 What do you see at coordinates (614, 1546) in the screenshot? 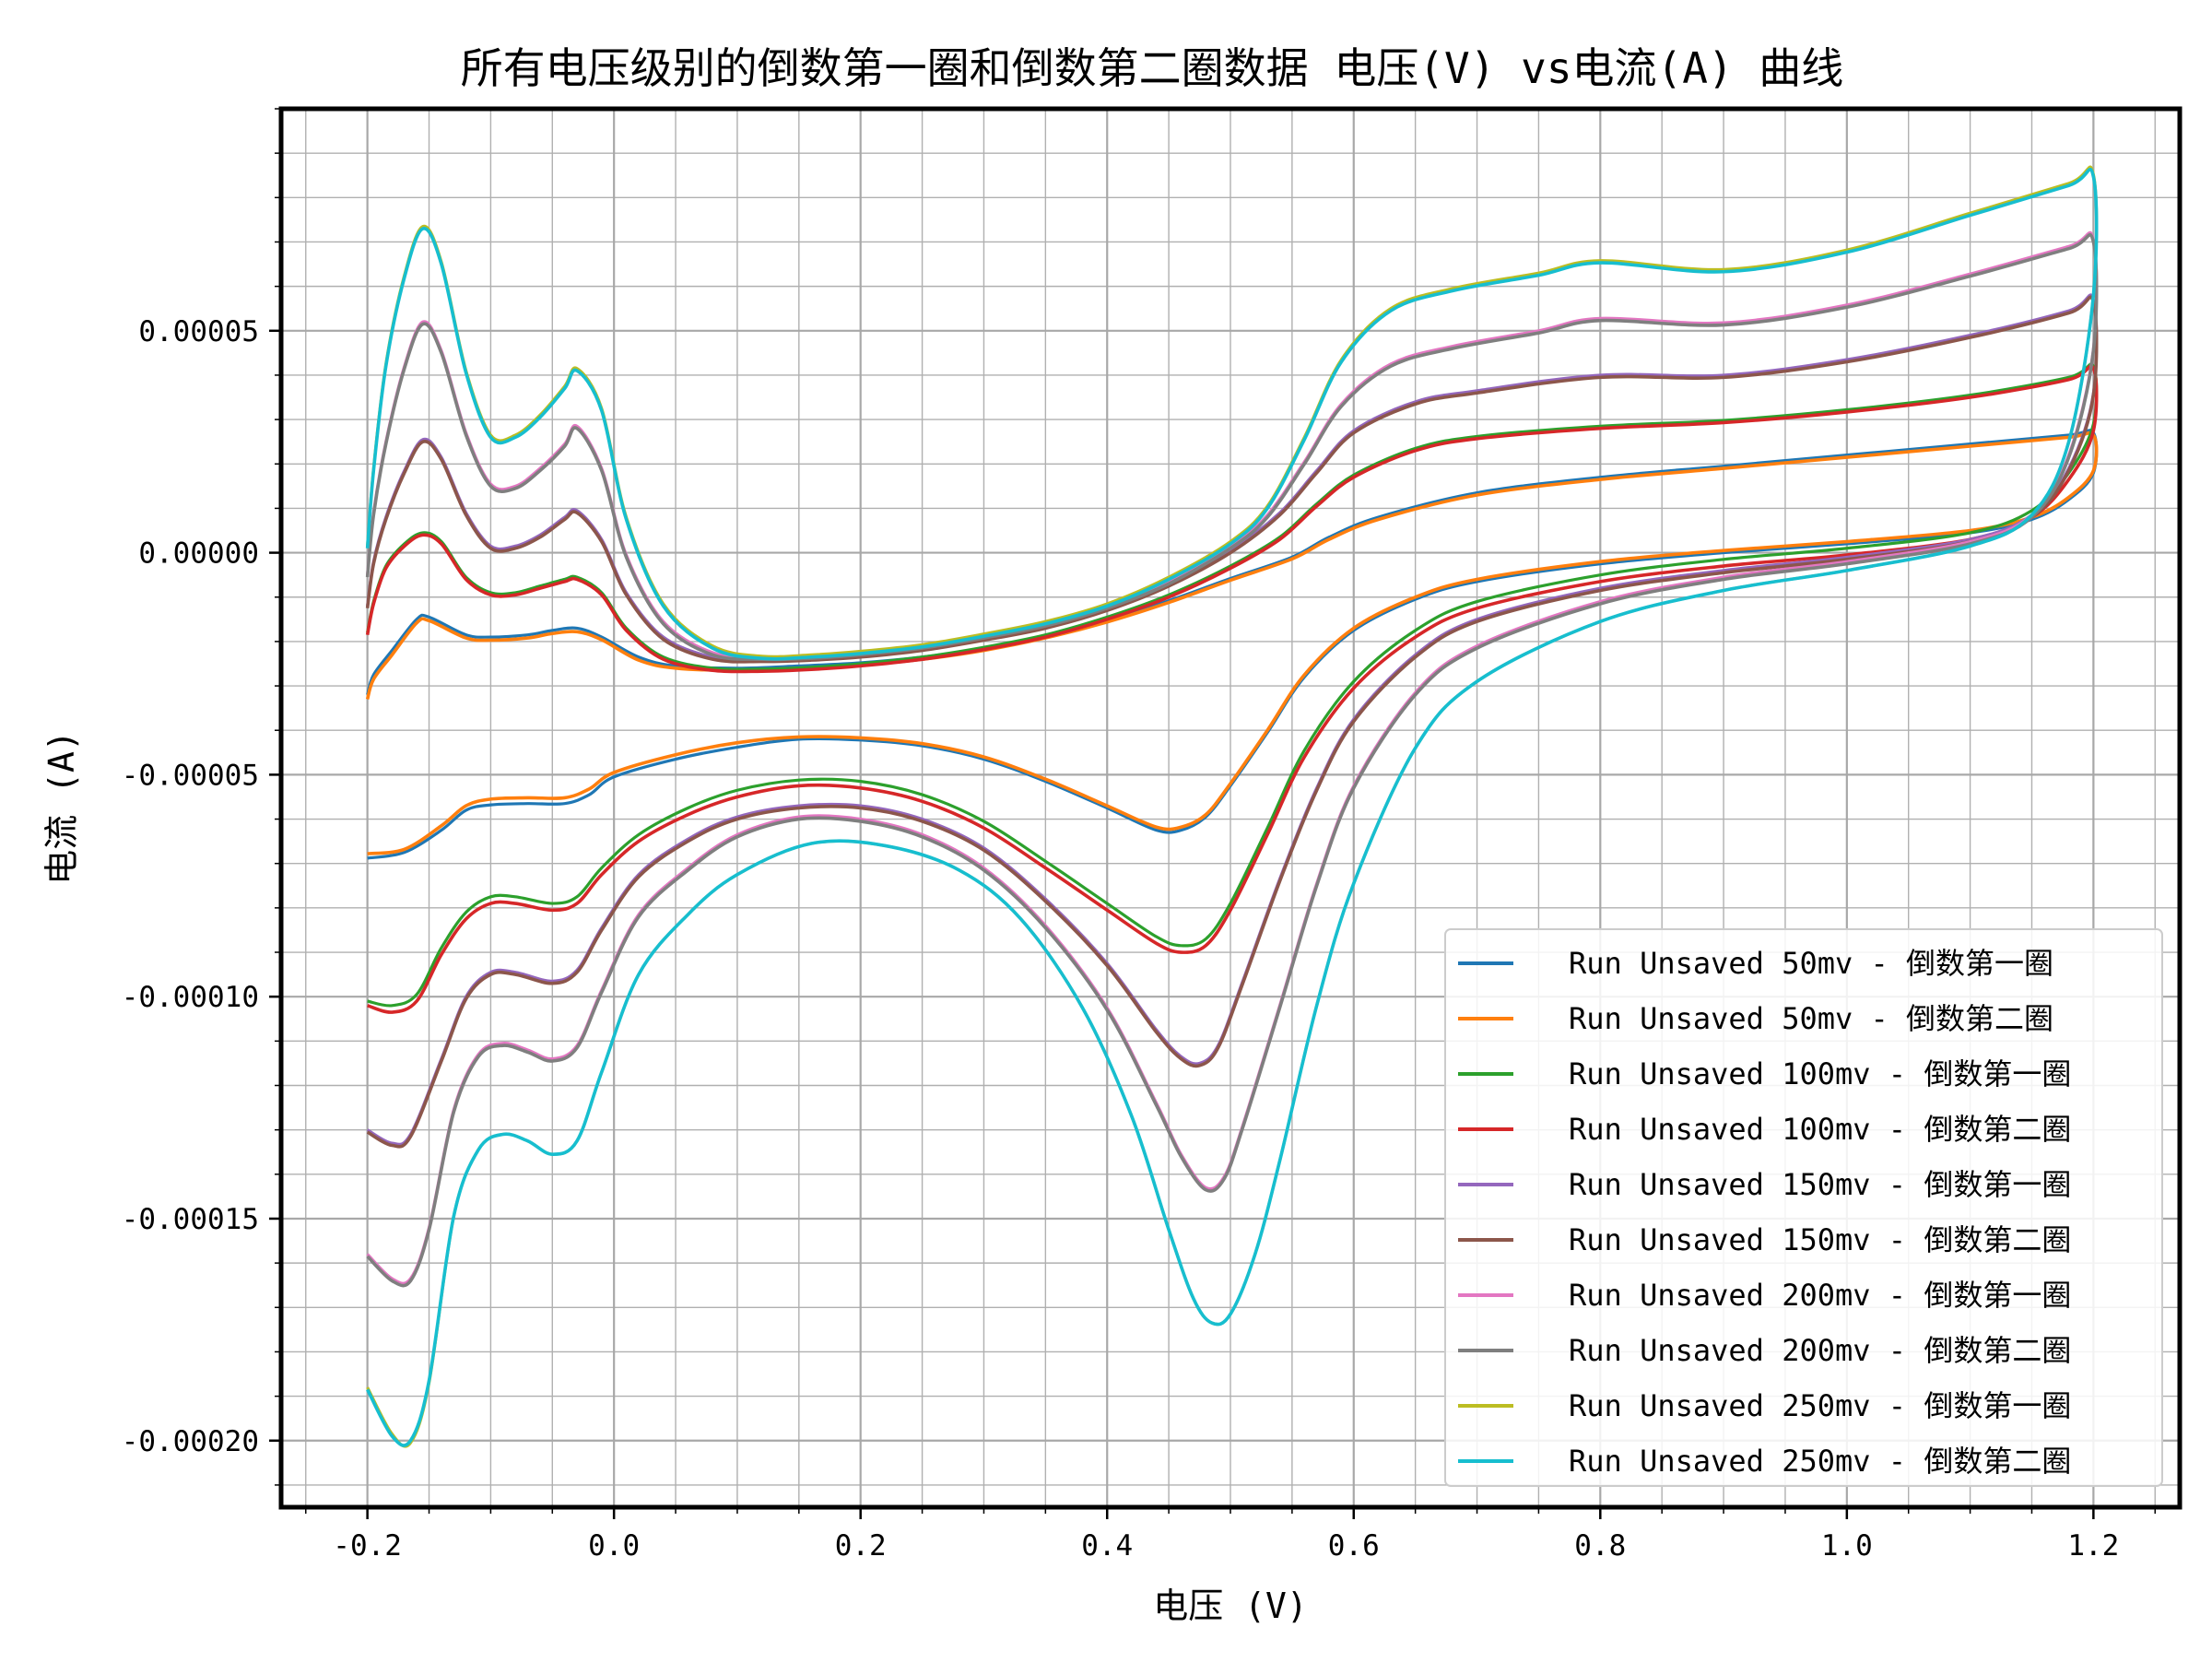
I see `x-tick-label: 0.0` at bounding box center [614, 1546].